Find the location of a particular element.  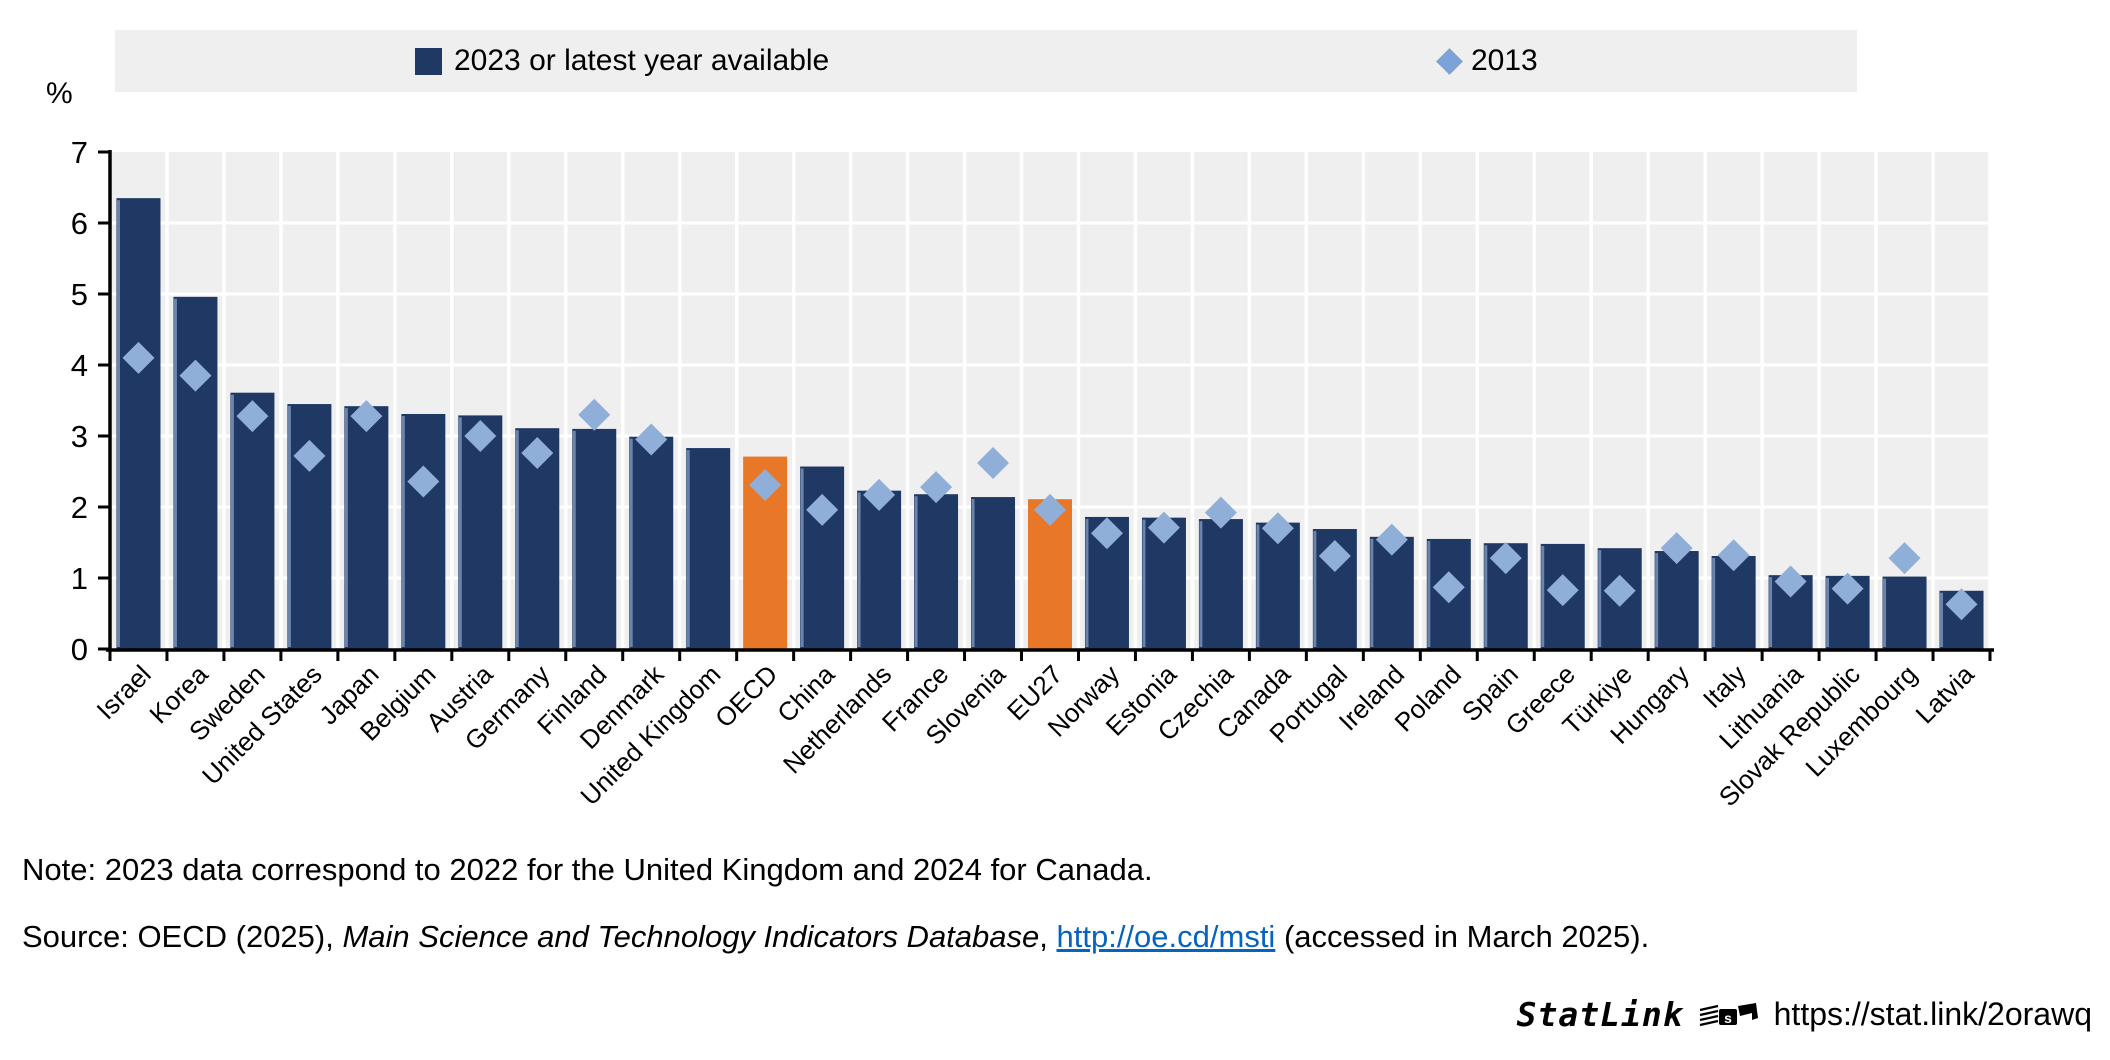

diamond-portugal is located at coordinates (1334, 555).